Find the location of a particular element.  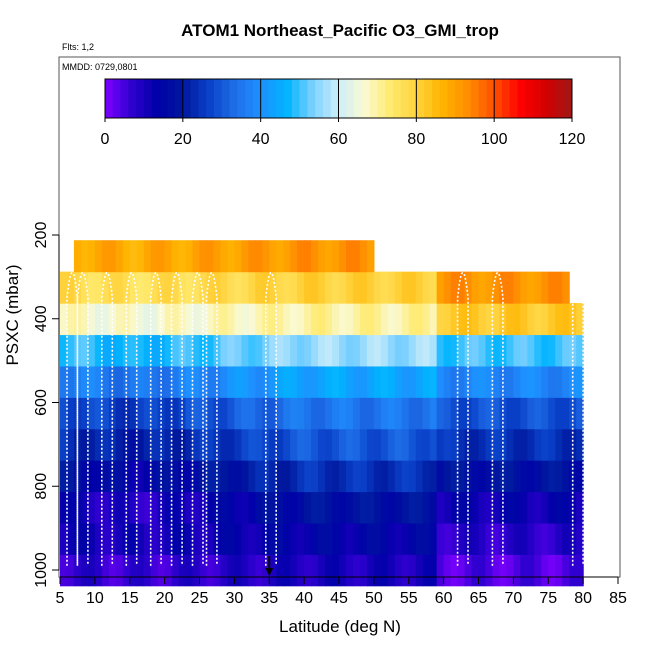

colorbar-ticks: 0 20 40 60 80 100 120 is located at coordinates (343, 113).